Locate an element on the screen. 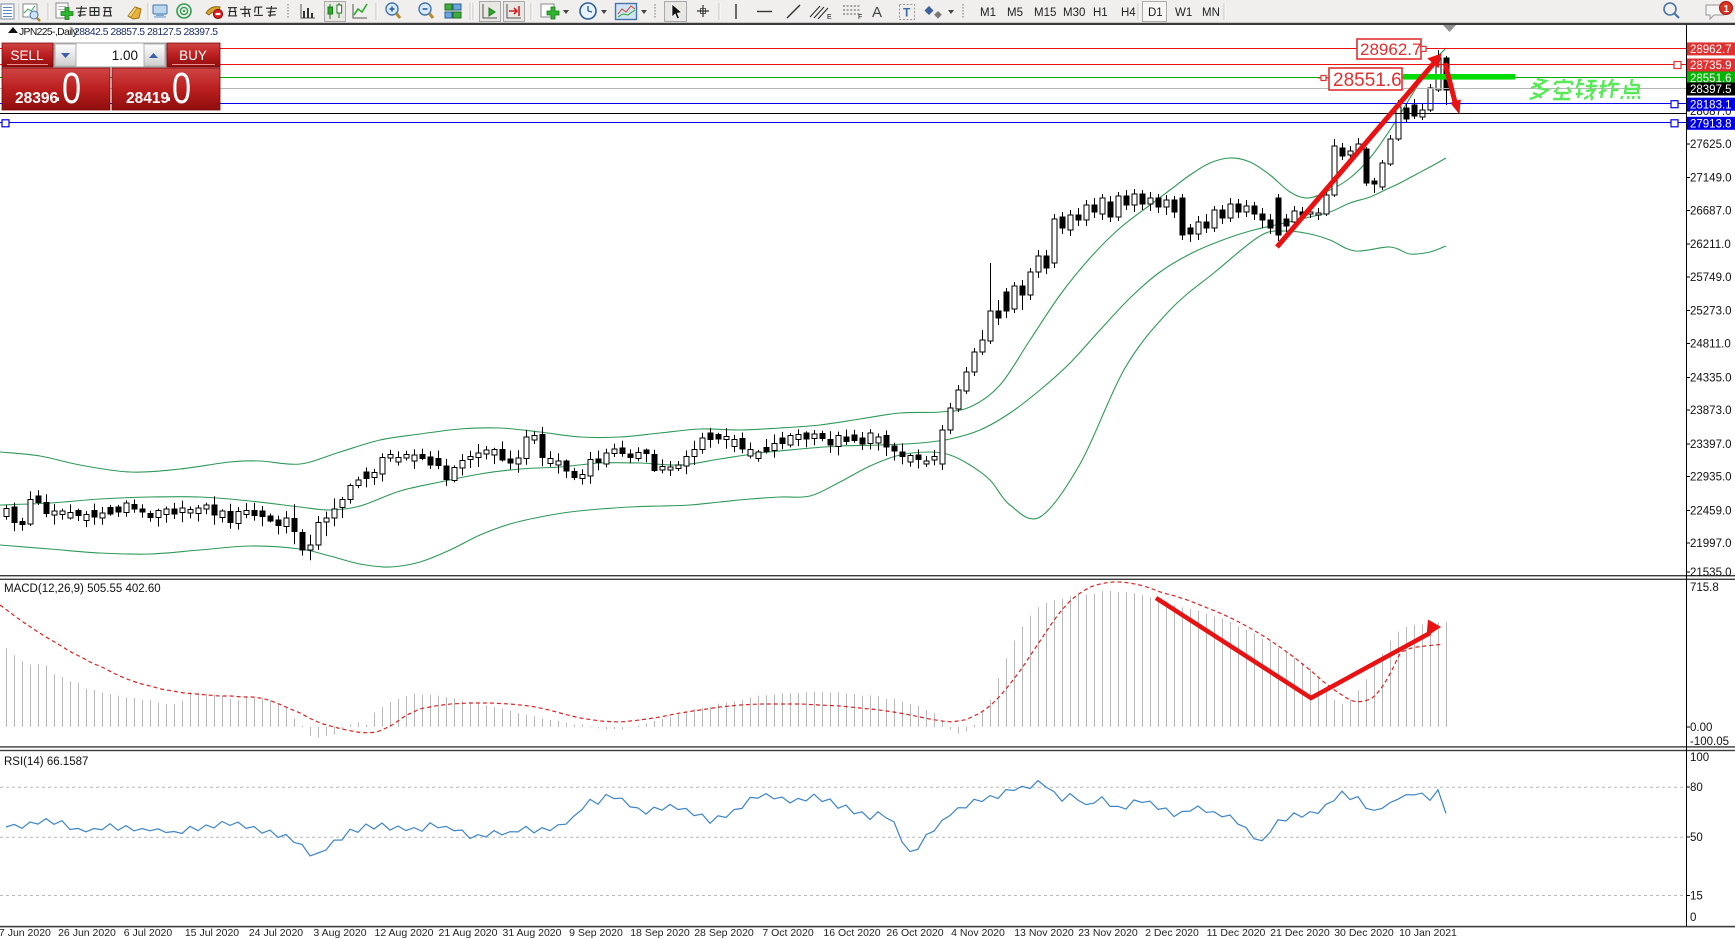 The height and width of the screenshot is (939, 1735). svg-text: 30 Dec 2020 is located at coordinates (1364, 933).